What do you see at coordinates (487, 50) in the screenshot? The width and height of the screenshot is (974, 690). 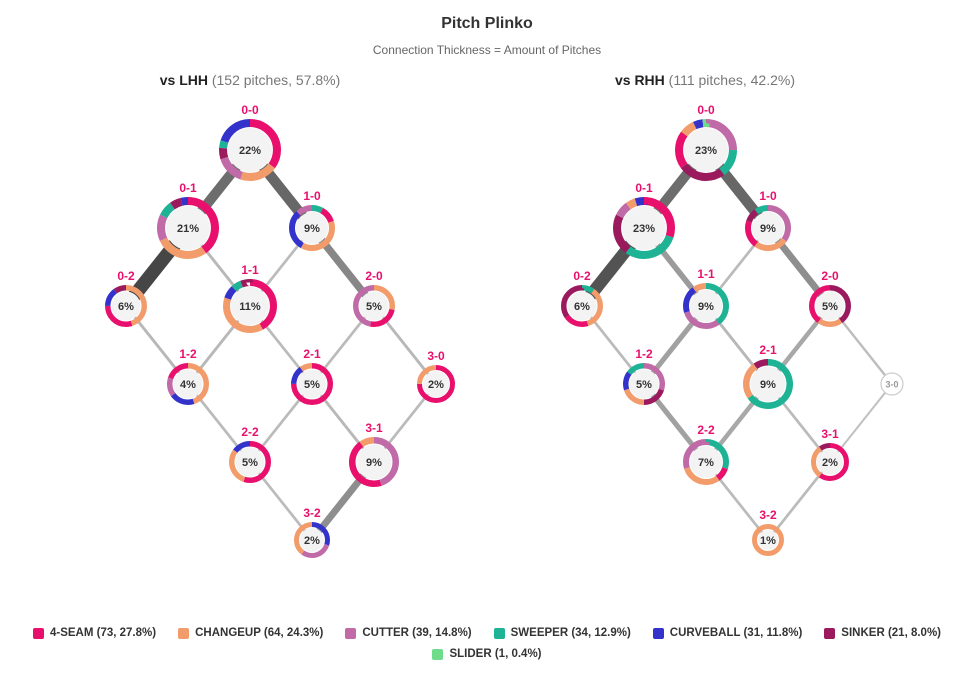 I see `chart-subtitle: Connection Thickness = Amount of Pitches` at bounding box center [487, 50].